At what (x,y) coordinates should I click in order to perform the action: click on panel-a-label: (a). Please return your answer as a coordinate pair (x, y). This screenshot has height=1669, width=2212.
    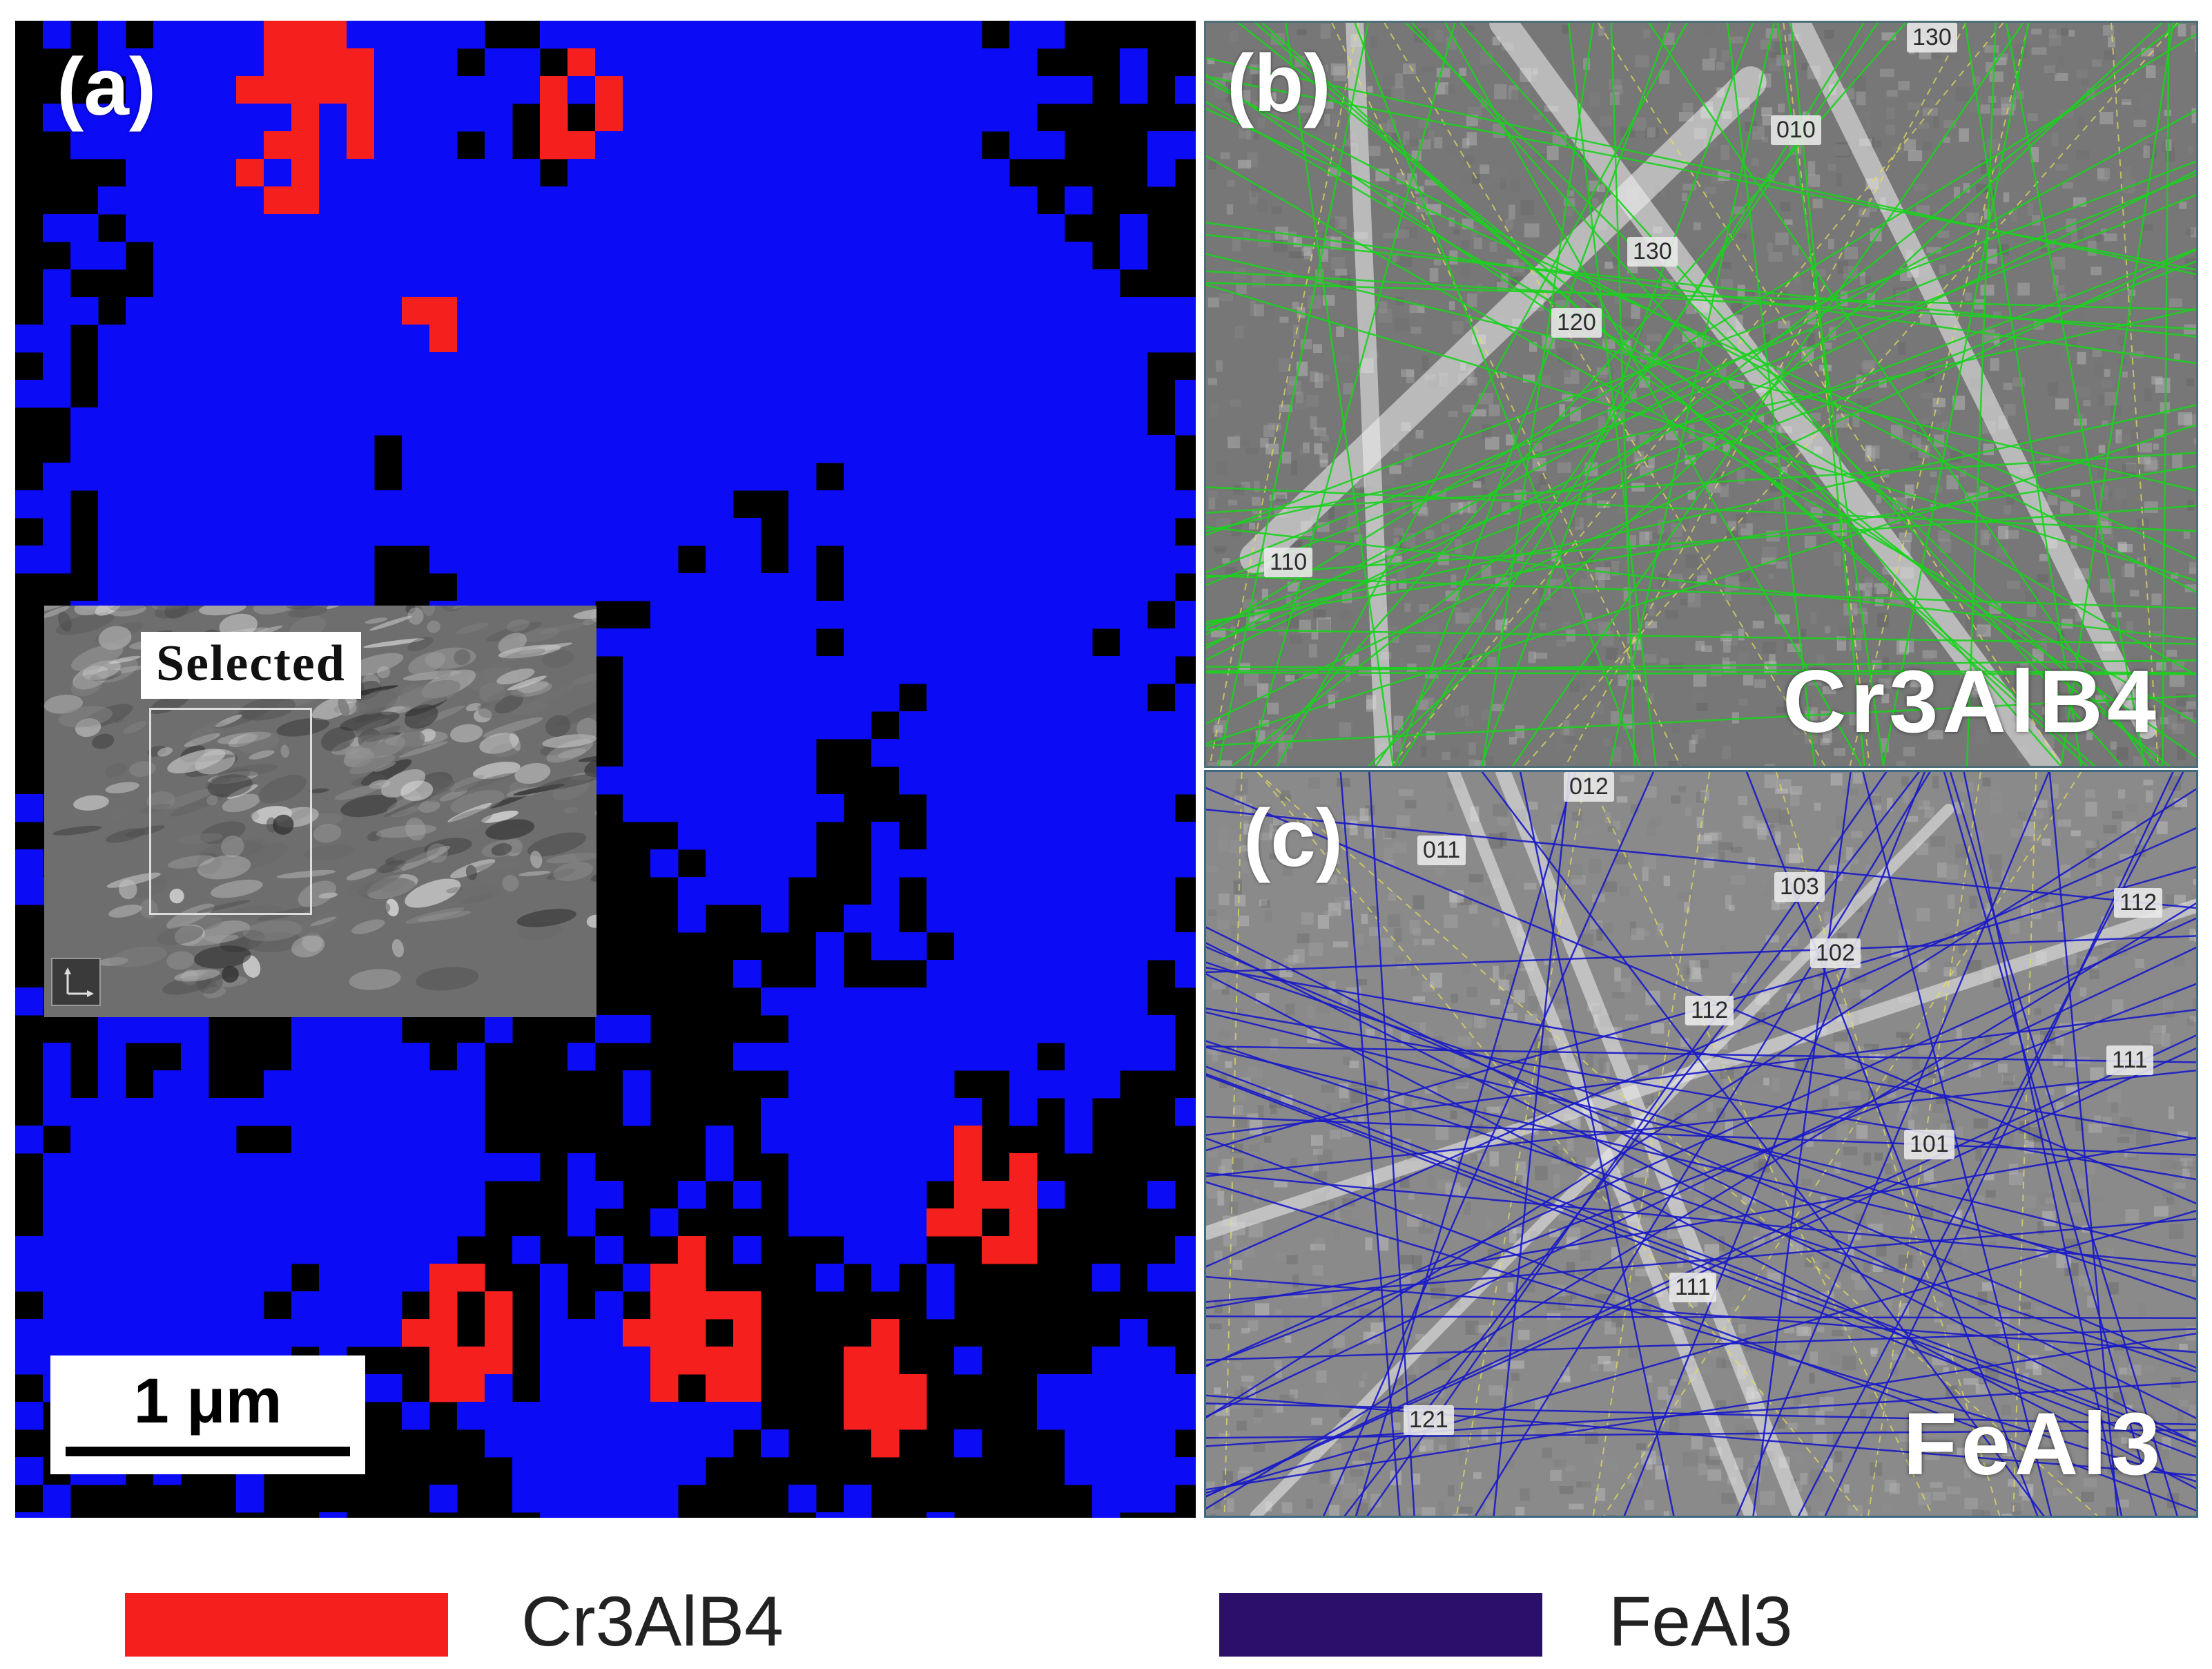
    Looking at the image, I should click on (107, 87).